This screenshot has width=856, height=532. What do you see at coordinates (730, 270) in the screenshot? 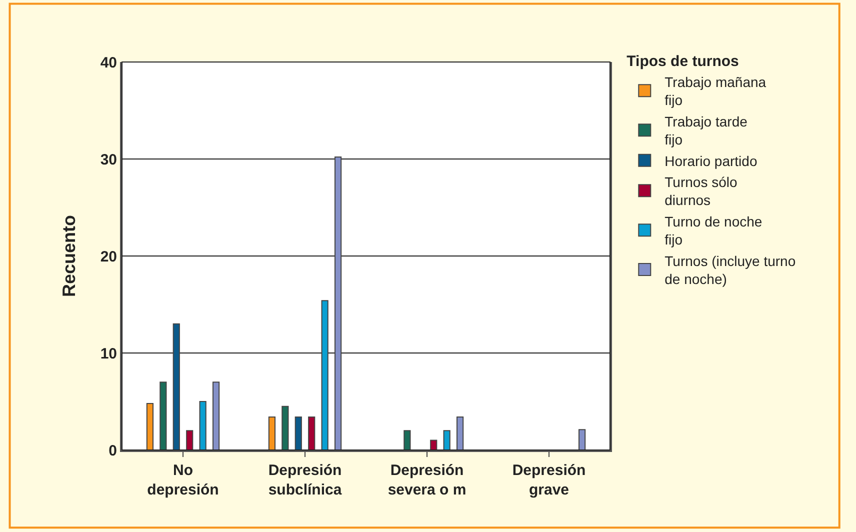
I see `legend-label: Turnos (incluye turno de noche)` at bounding box center [730, 270].